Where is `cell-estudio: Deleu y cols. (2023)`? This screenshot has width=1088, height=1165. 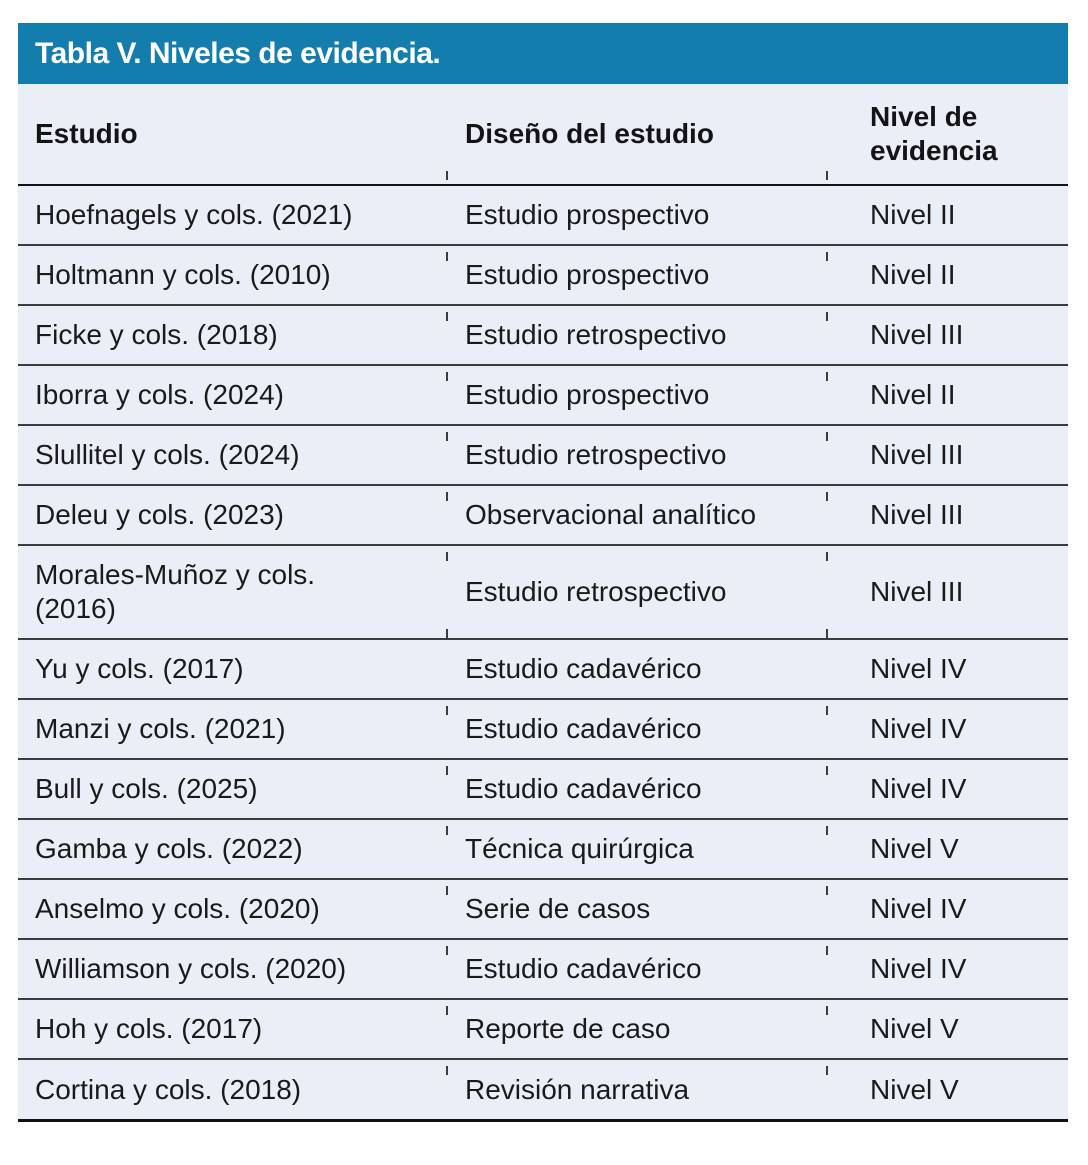
cell-estudio: Deleu y cols. (2023) is located at coordinates (160, 514).